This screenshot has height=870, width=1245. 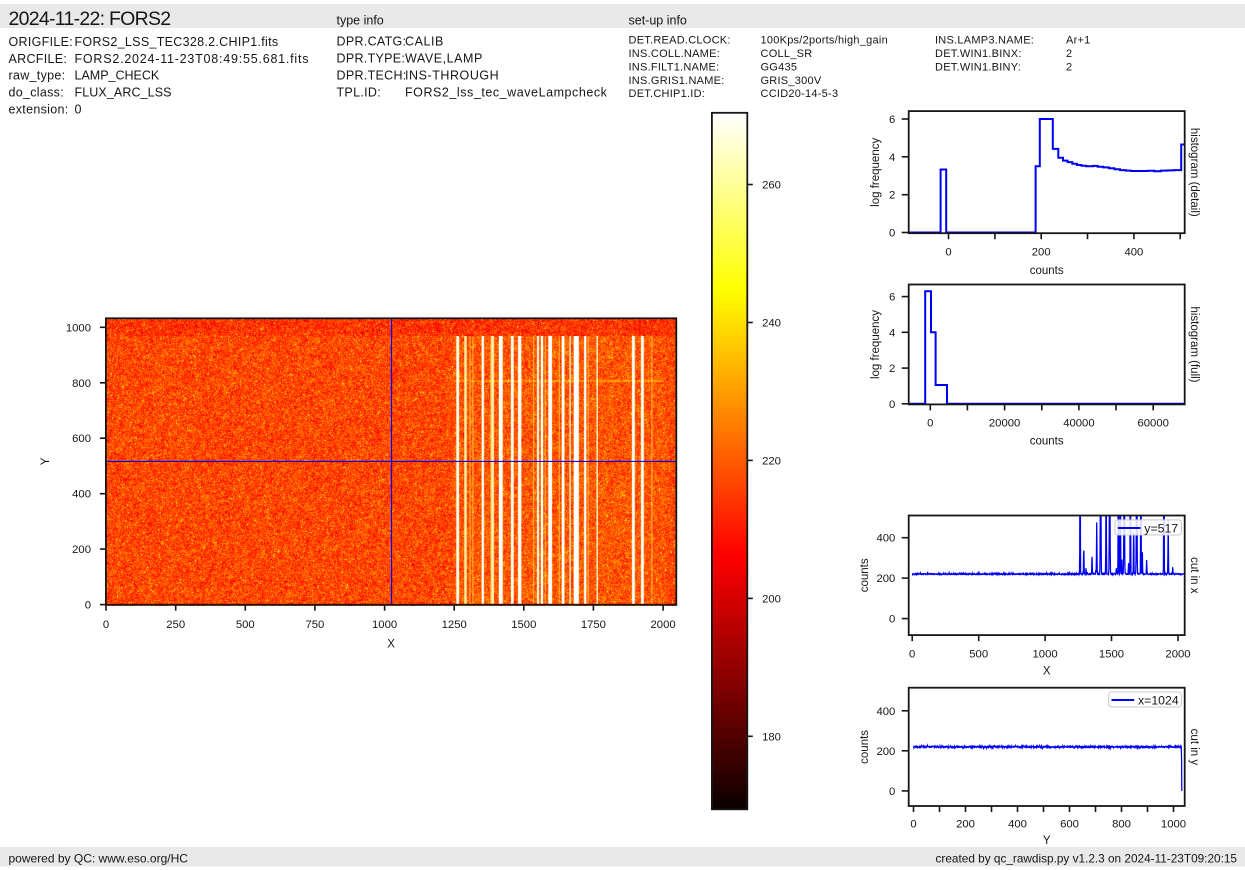 What do you see at coordinates (675, 54) in the screenshot?
I see `svg-text: INS.COLL.NAME:` at bounding box center [675, 54].